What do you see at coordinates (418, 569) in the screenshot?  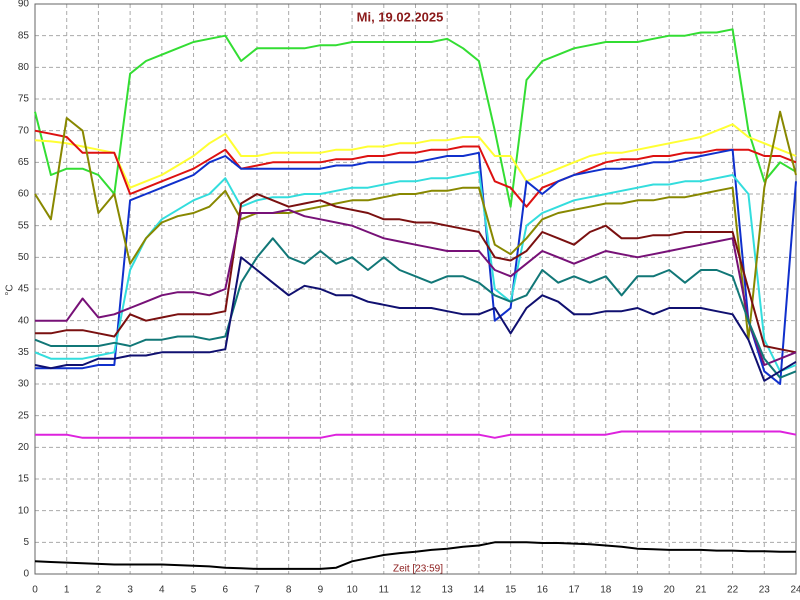 I see `x-axis-label: Zeit [23:59]` at bounding box center [418, 569].